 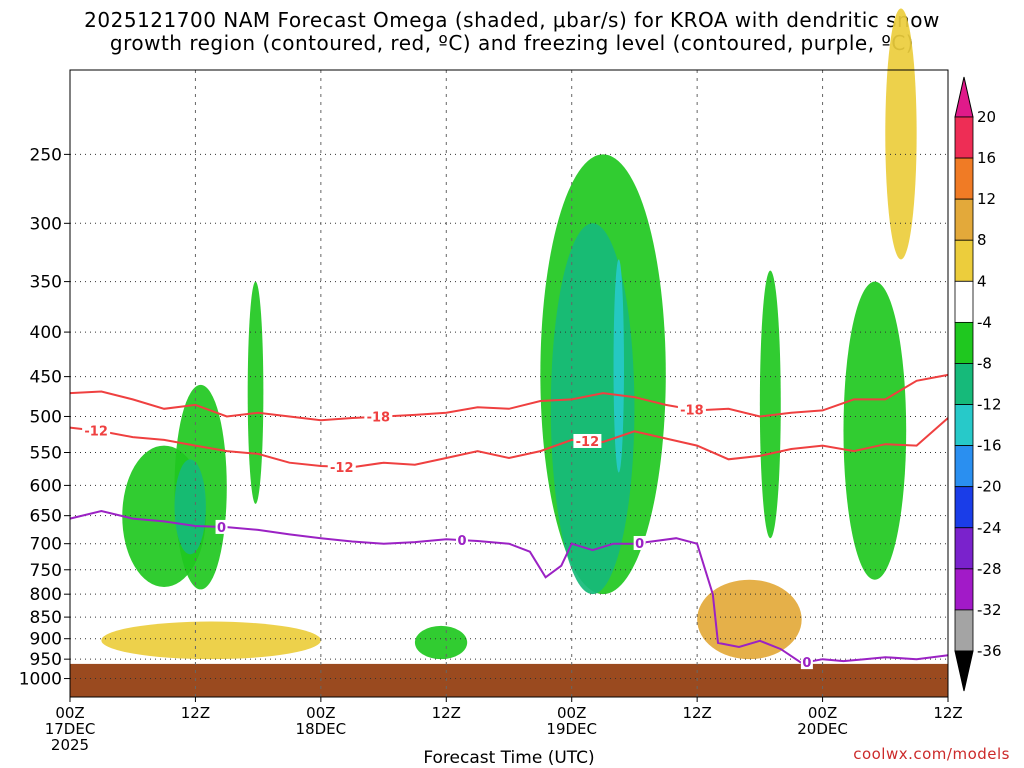 What do you see at coordinates (964, 97) in the screenshot?
I see `colorbar-top-arrow` at bounding box center [964, 97].